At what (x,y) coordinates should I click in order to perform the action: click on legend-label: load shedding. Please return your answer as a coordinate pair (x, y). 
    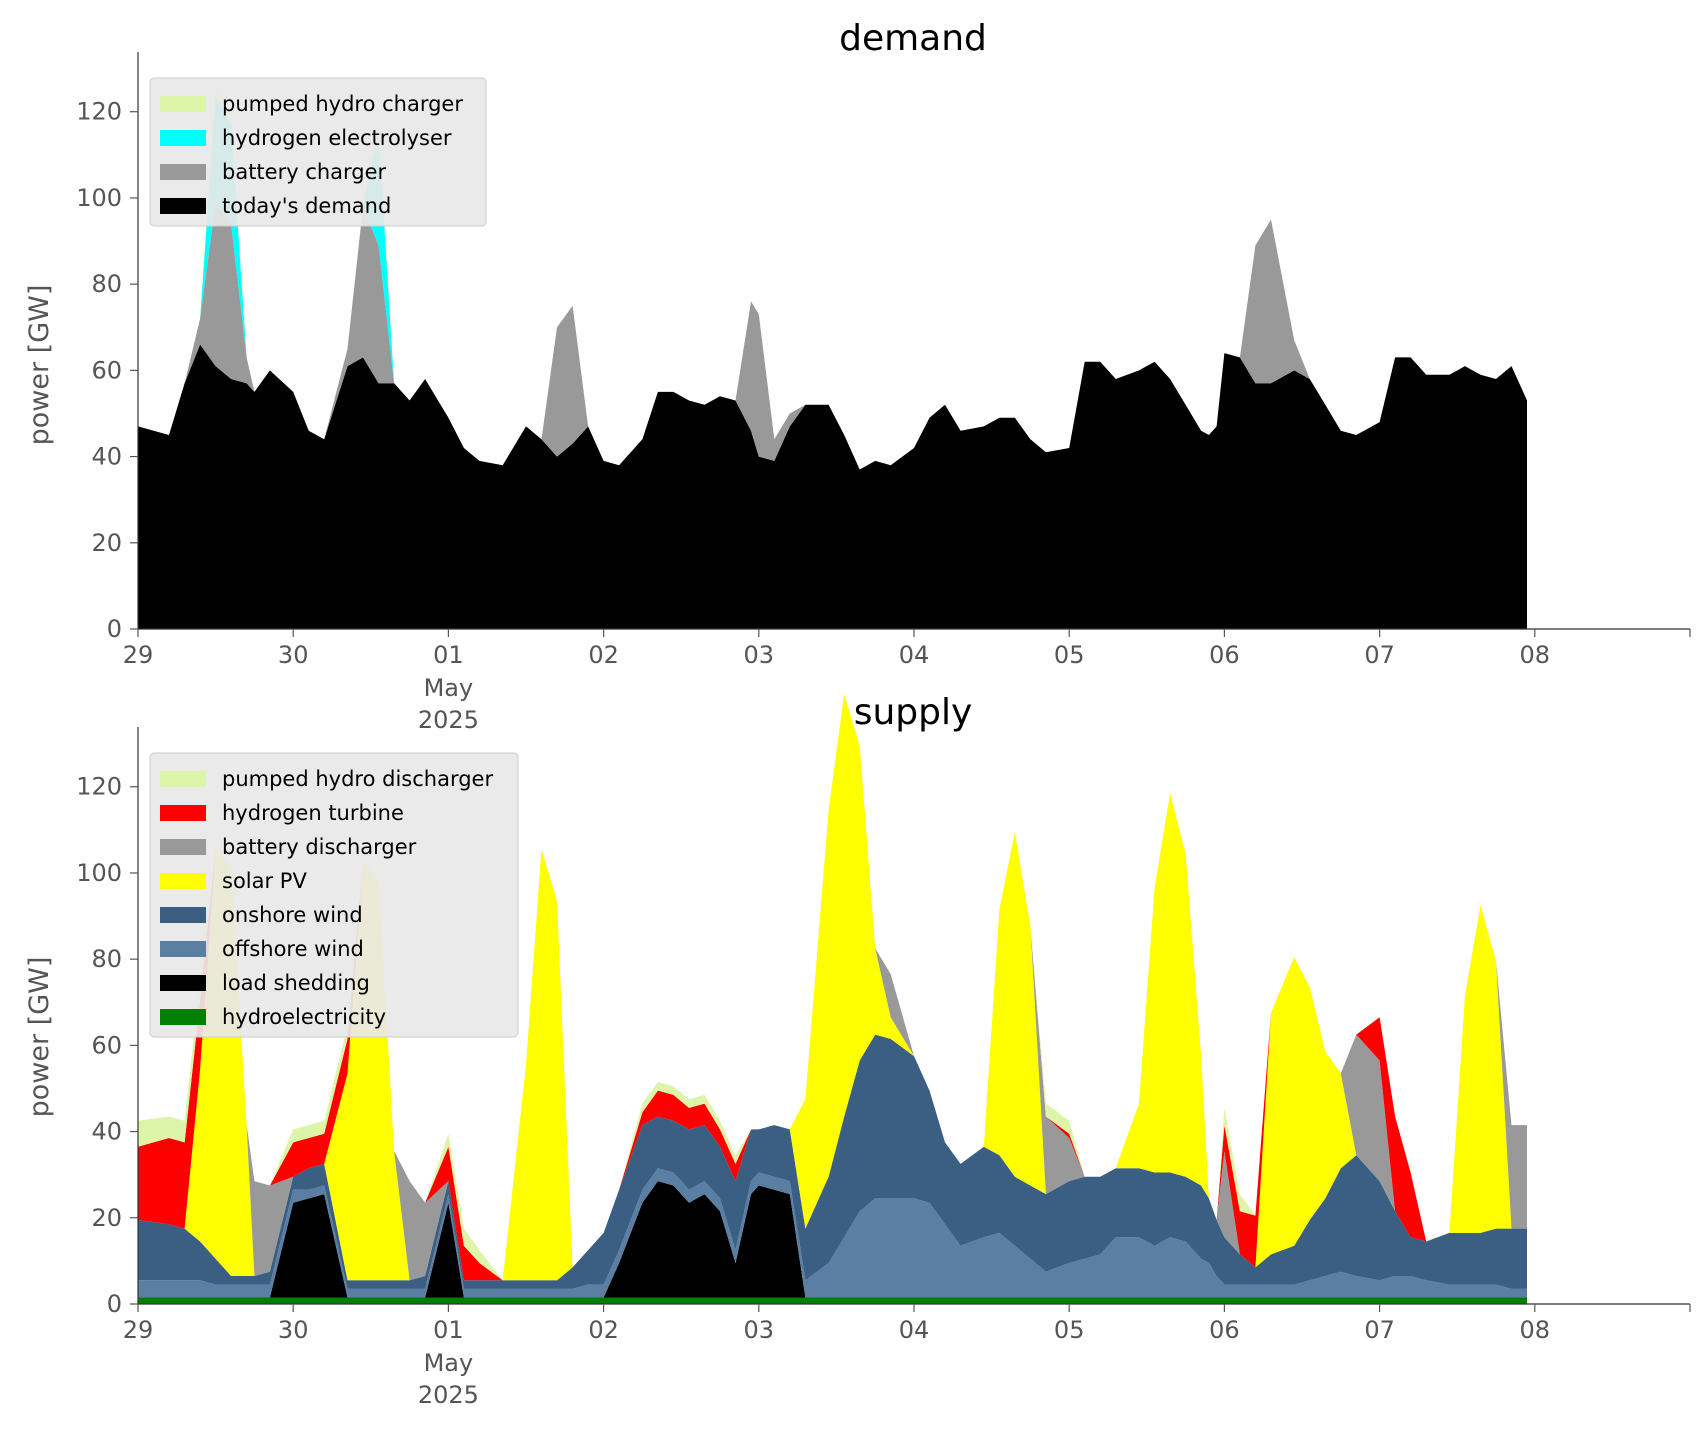
    Looking at the image, I should click on (296, 983).